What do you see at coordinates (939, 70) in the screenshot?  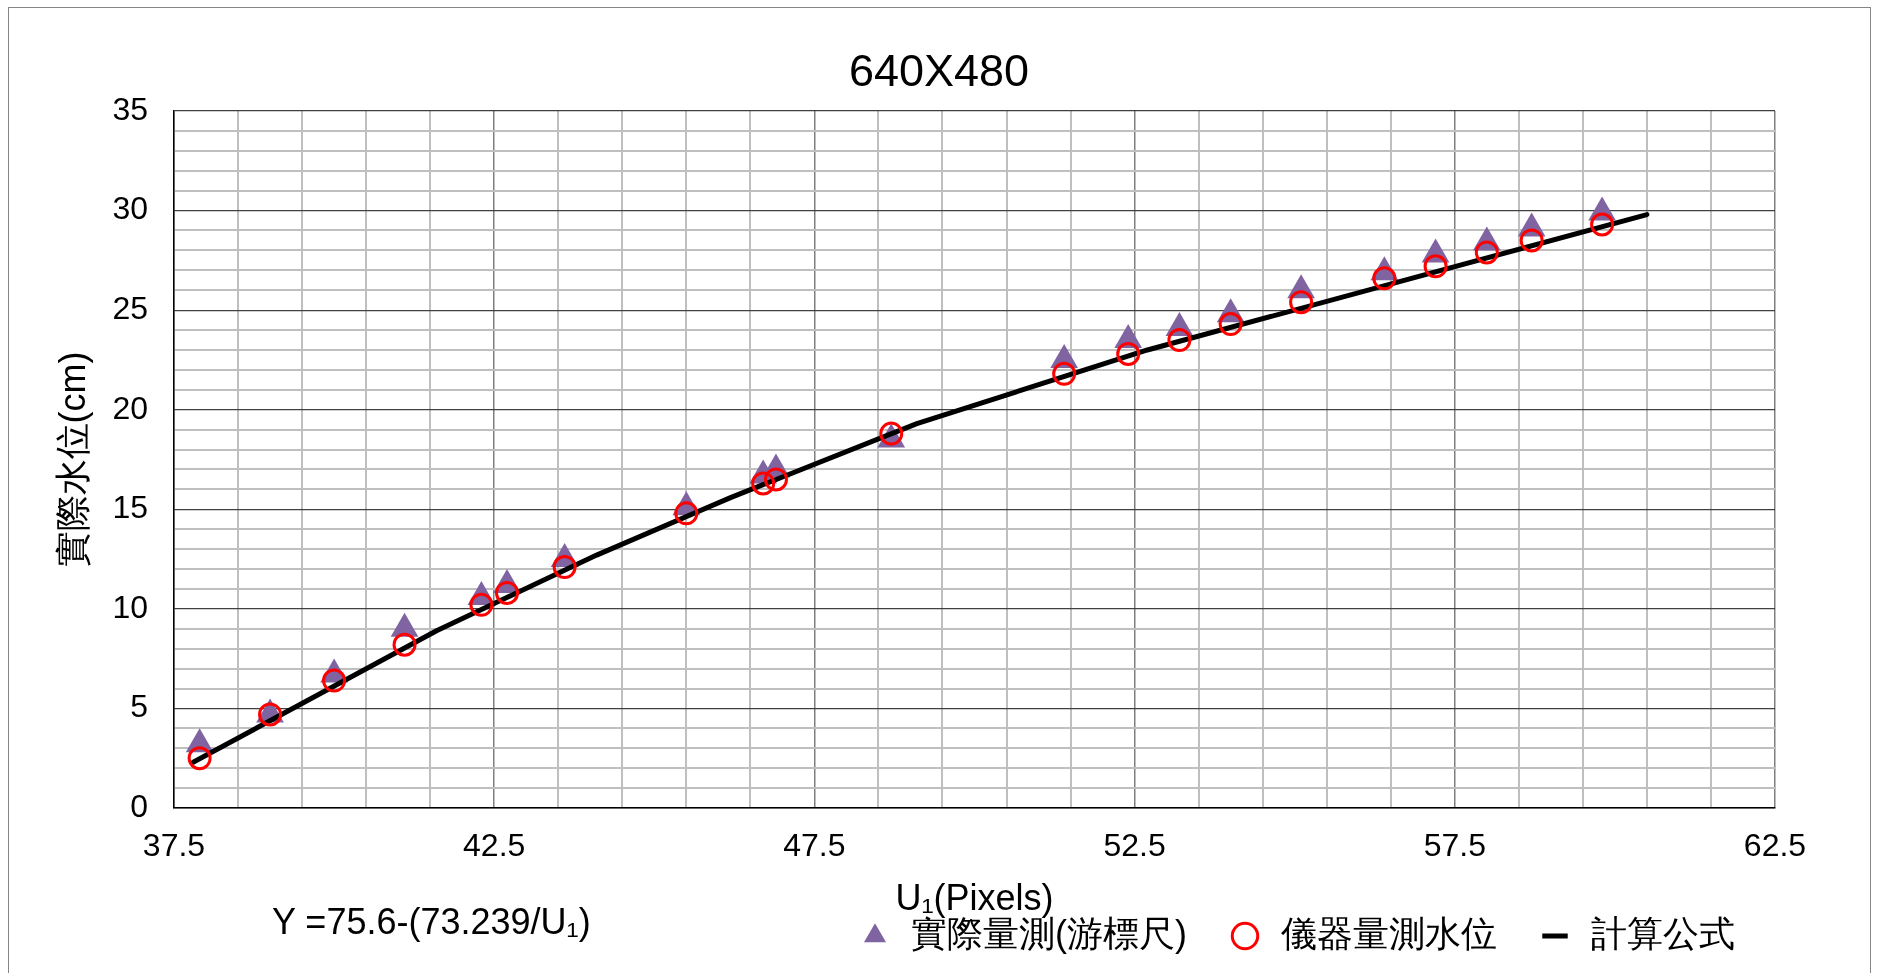 I see `chart-title: 640X480` at bounding box center [939, 70].